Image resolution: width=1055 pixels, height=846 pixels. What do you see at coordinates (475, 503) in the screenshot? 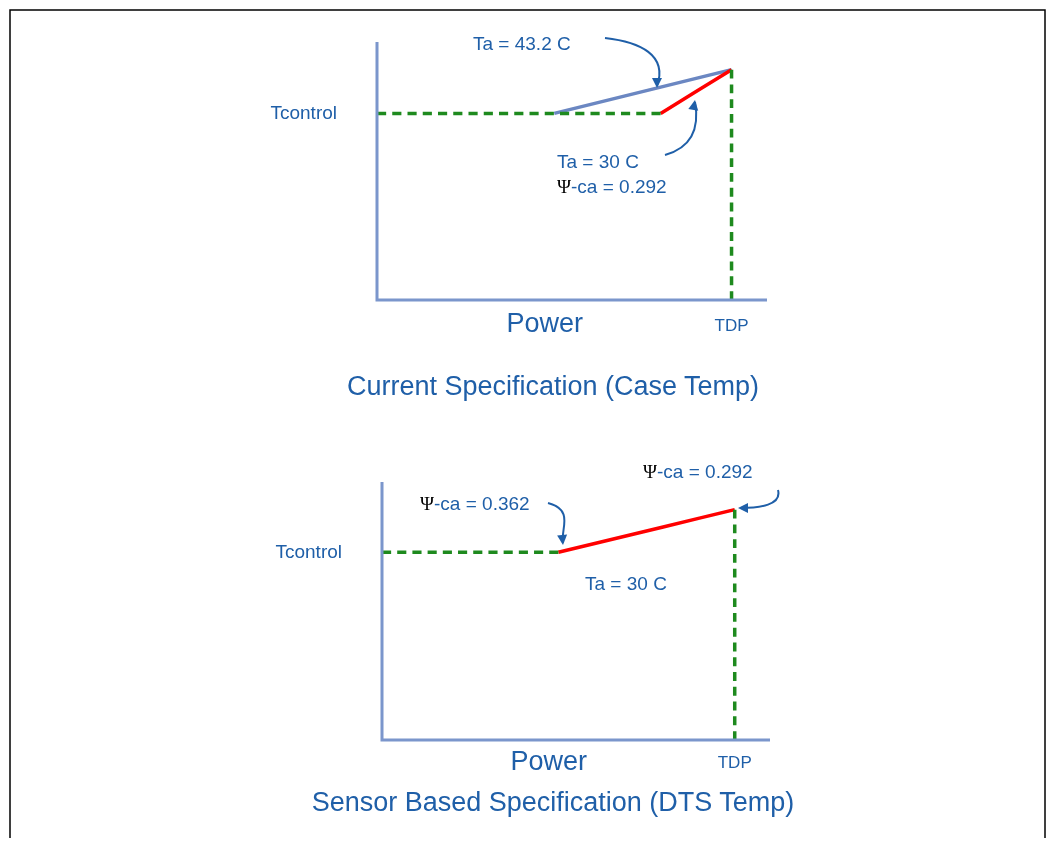
I see `annotation: Ψ-ca = 0.362` at bounding box center [475, 503].